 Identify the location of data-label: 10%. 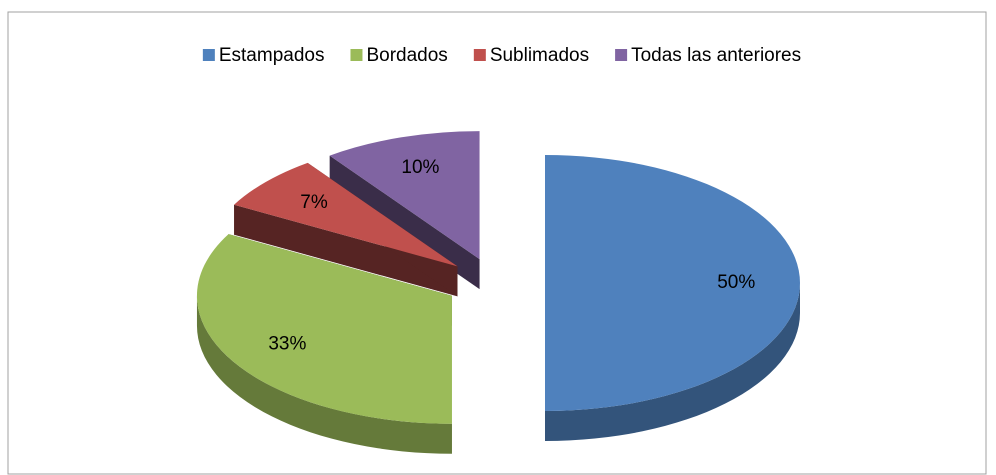
(420, 167).